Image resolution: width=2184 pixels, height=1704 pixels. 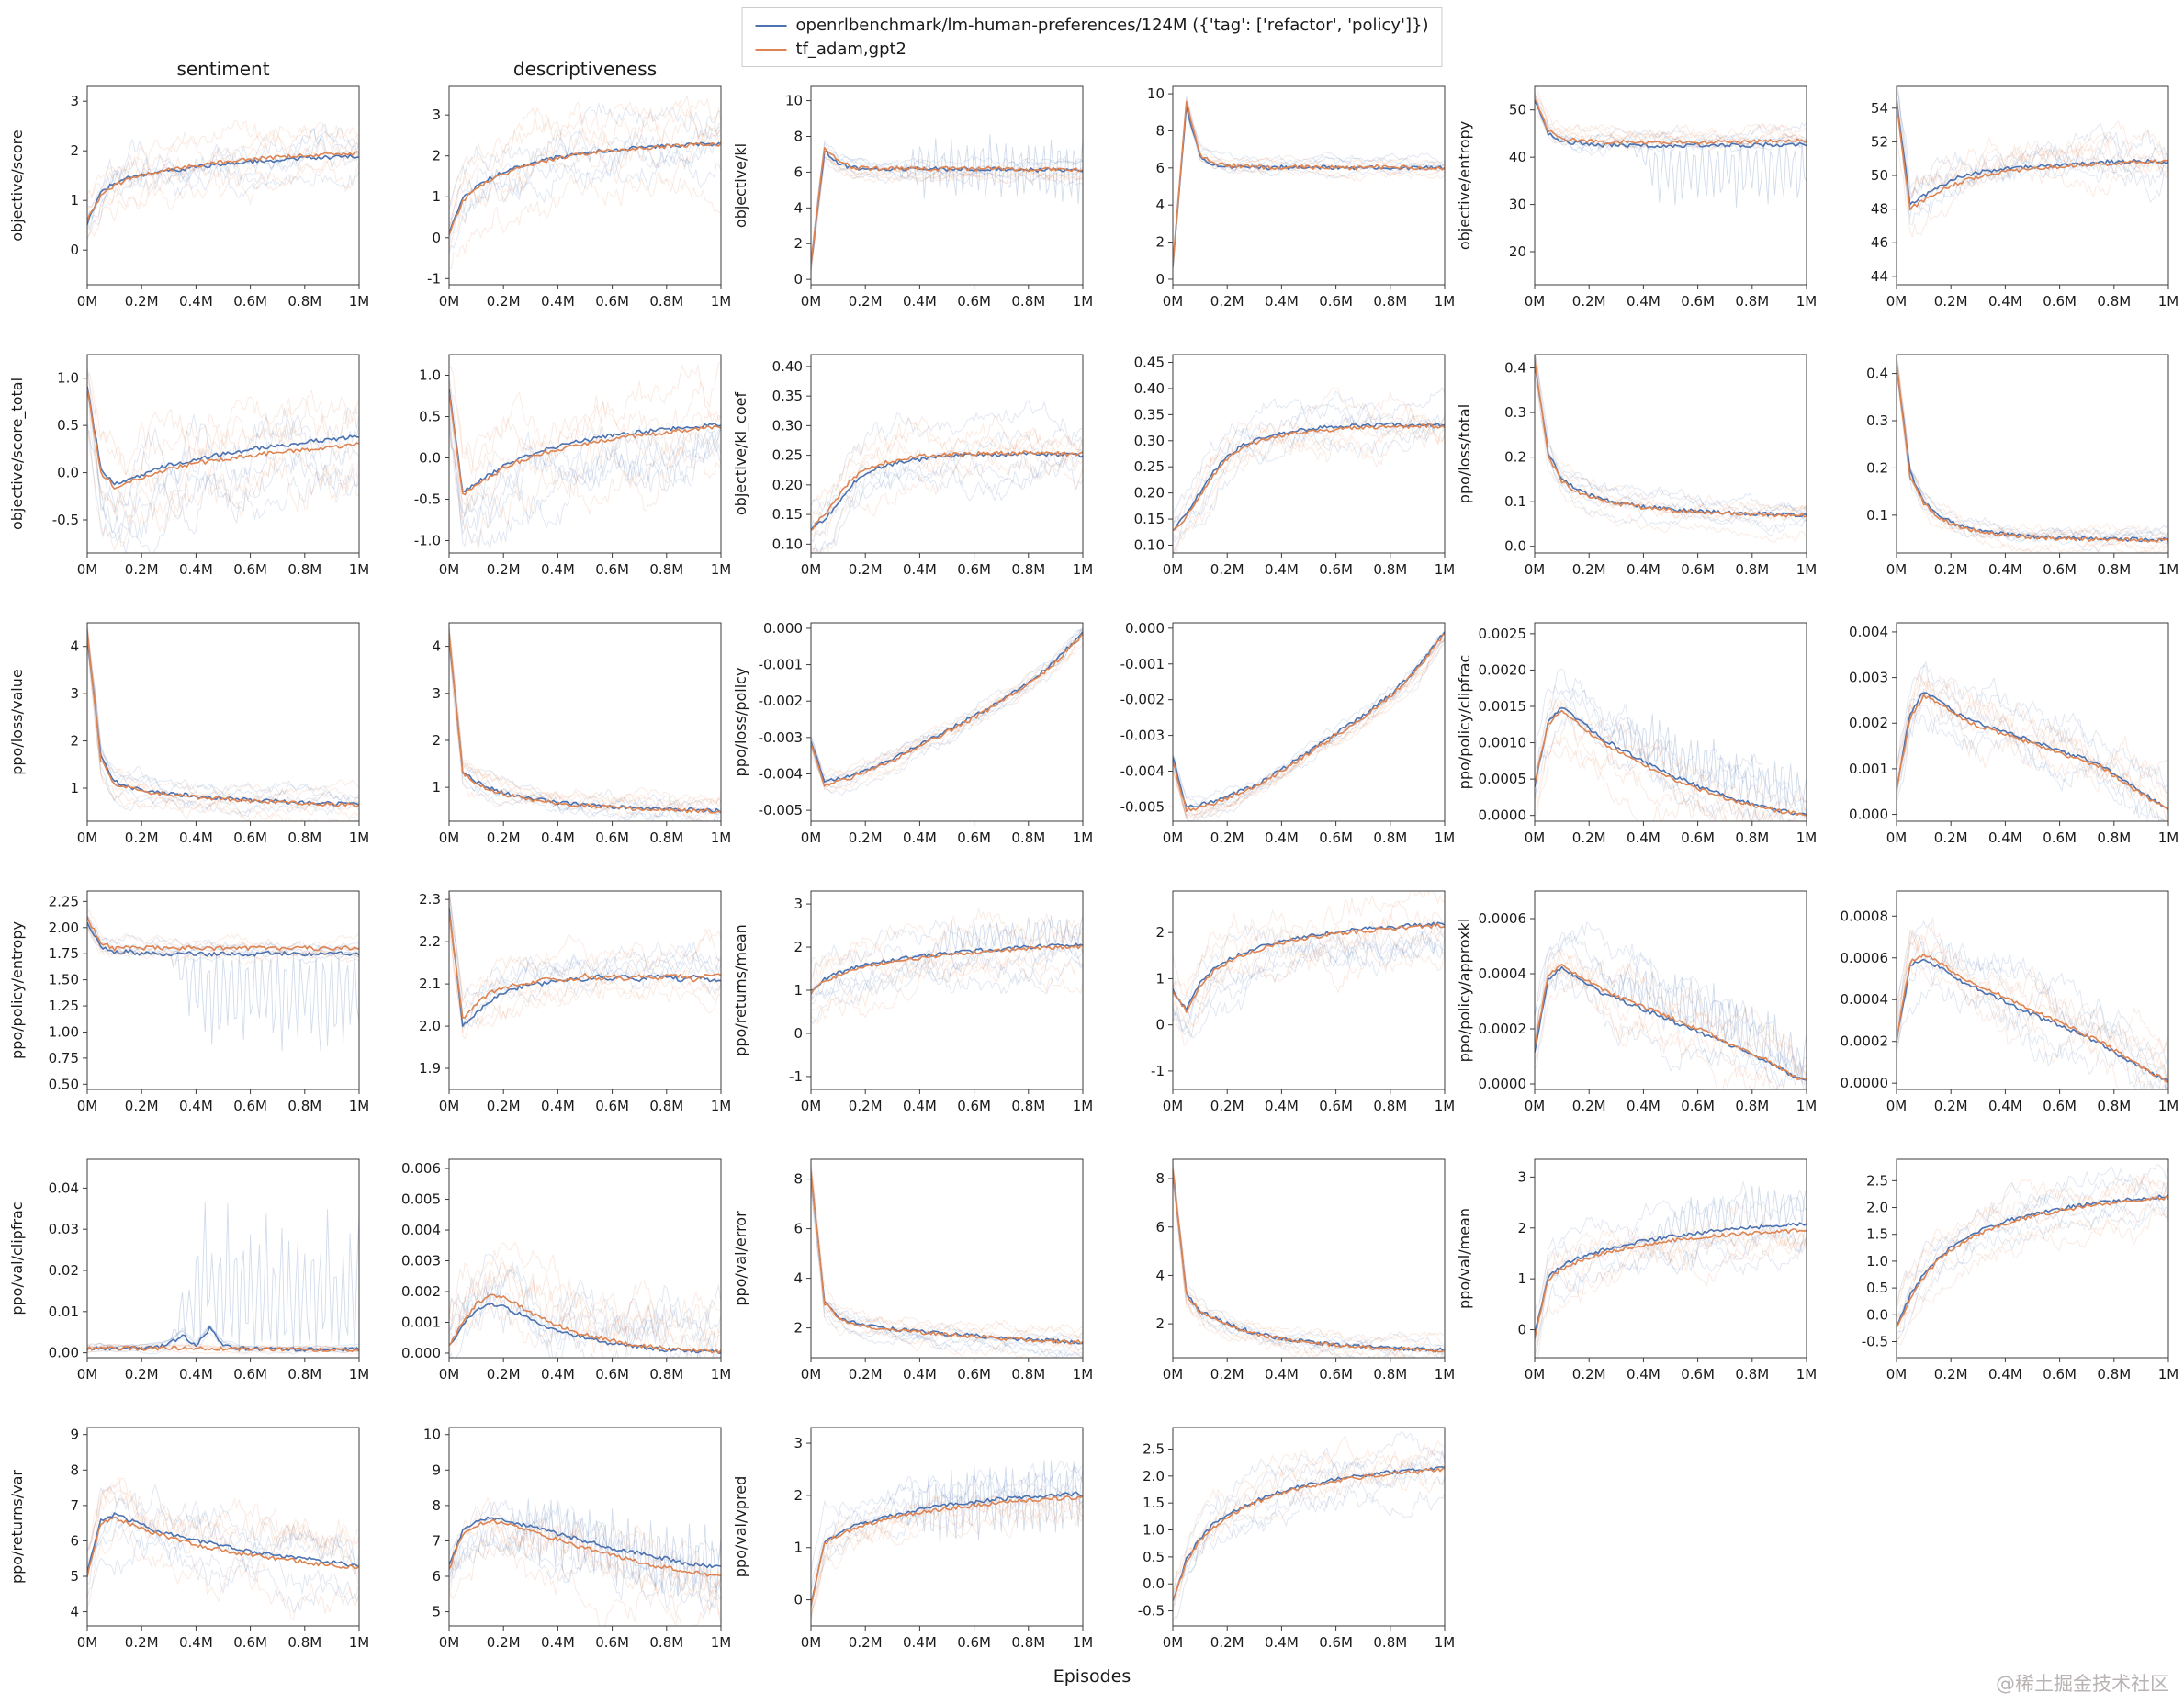 What do you see at coordinates (64, 953) in the screenshot?
I see `svg-text: 1.75` at bounding box center [64, 953].